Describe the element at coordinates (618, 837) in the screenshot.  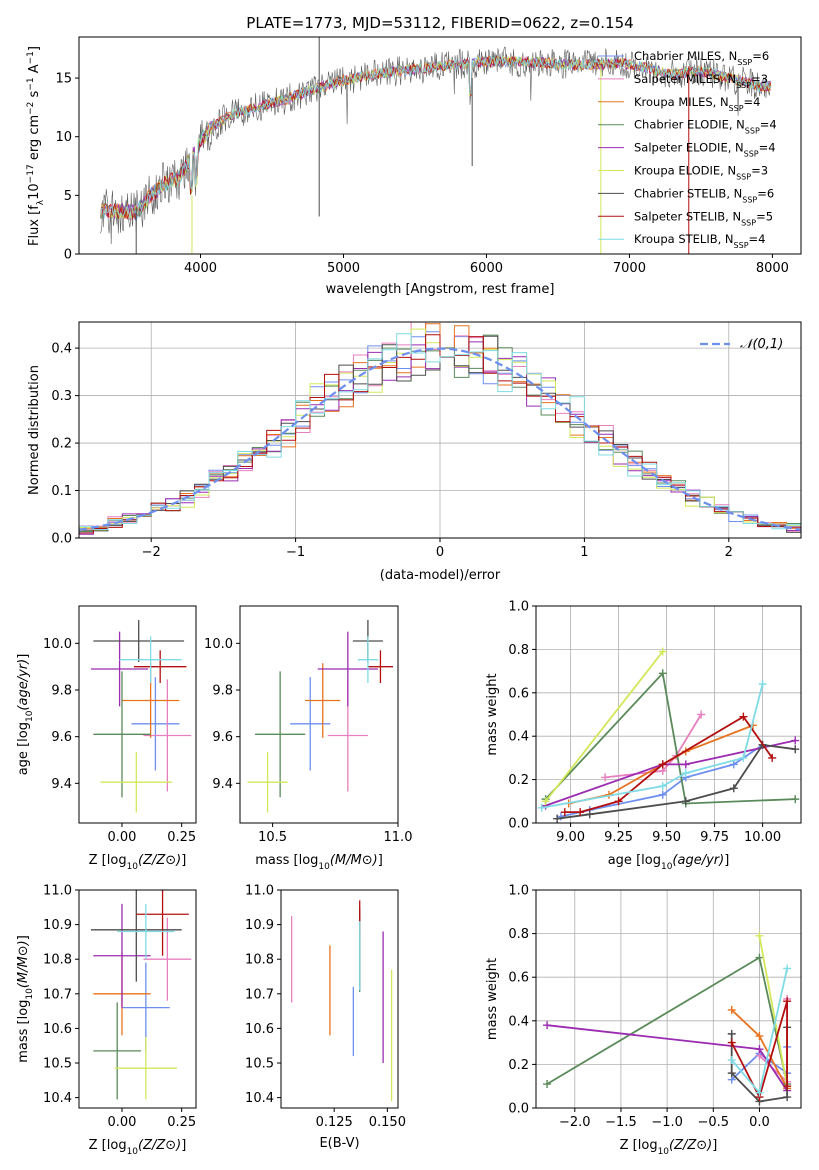
I see `x-tick-label: 9.25` at that location.